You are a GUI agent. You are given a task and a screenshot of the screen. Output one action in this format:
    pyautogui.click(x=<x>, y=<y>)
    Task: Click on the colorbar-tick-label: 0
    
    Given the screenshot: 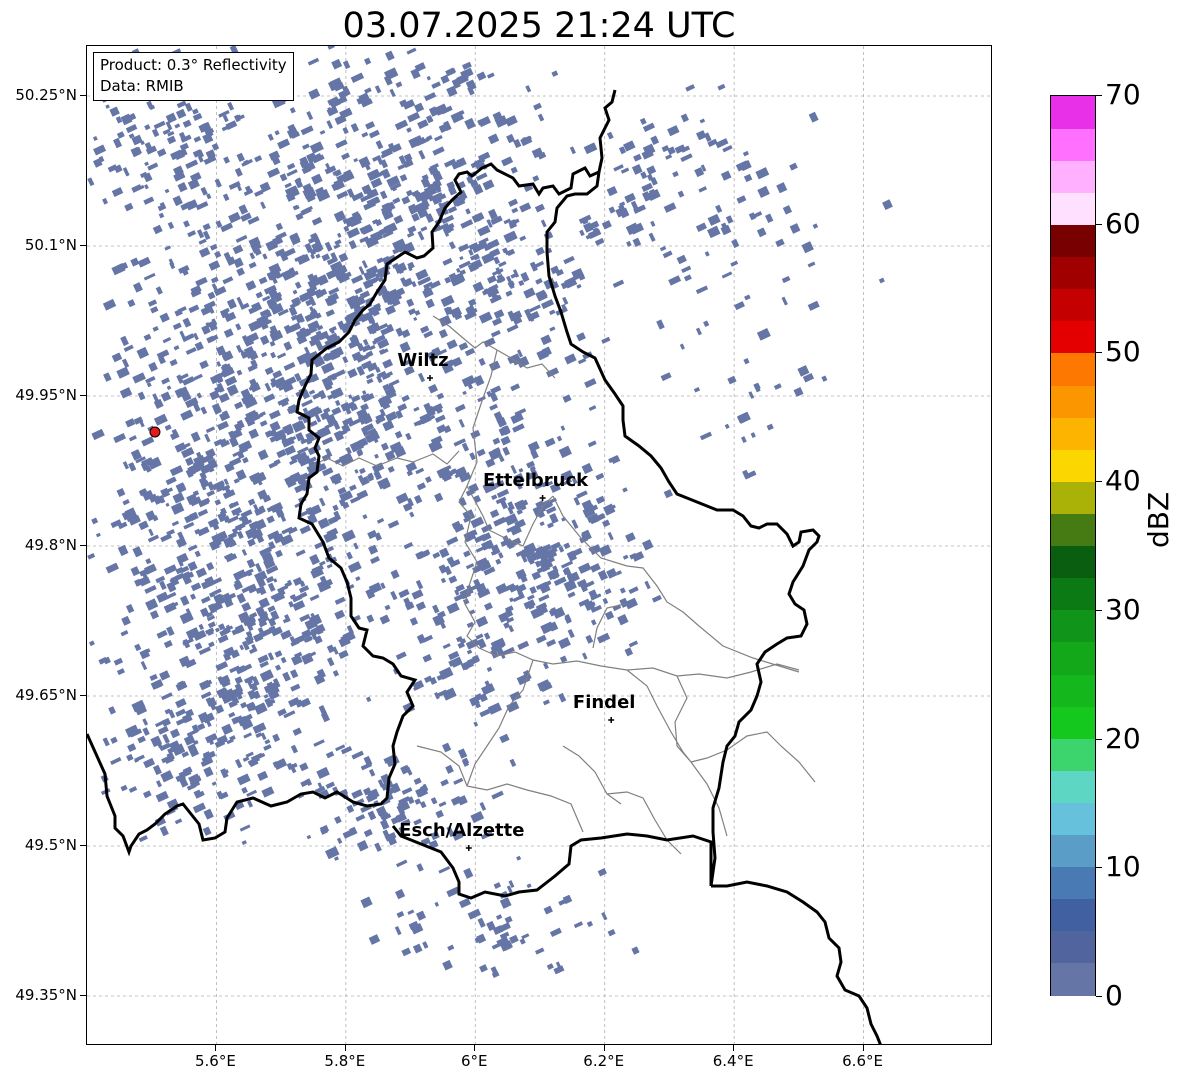 What is the action you would take?
    pyautogui.click(x=1114, y=995)
    